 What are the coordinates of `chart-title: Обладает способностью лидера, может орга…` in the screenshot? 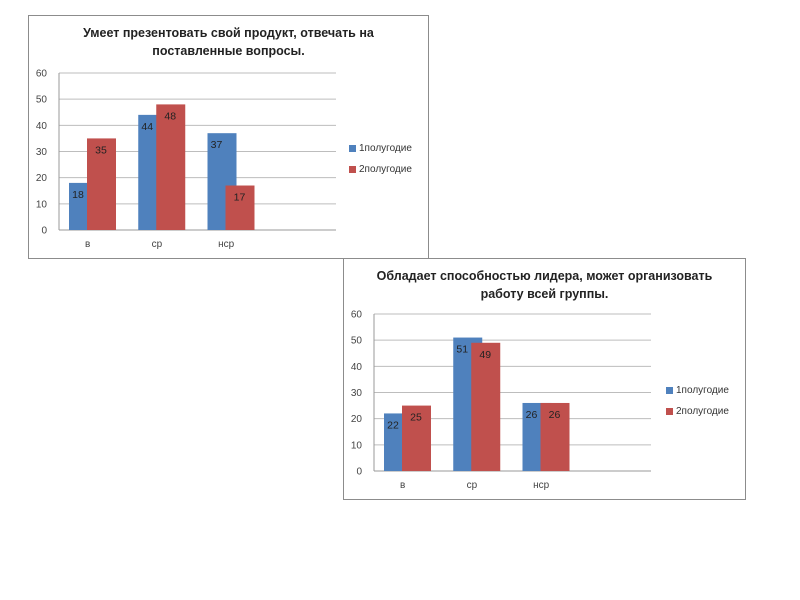 It's located at (544, 285).